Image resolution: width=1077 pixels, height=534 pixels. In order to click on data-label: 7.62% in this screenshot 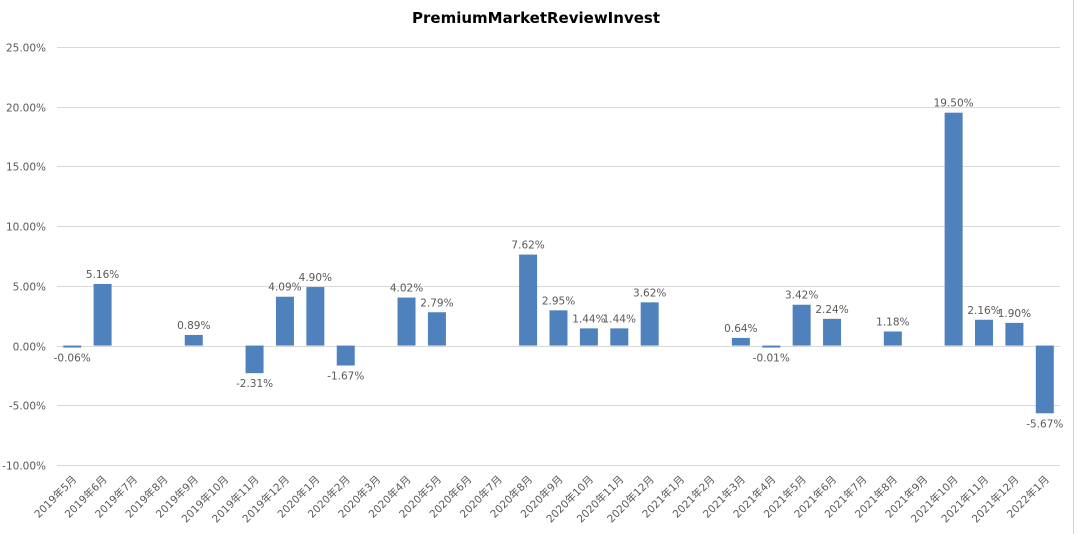, I will do `click(527, 246)`.